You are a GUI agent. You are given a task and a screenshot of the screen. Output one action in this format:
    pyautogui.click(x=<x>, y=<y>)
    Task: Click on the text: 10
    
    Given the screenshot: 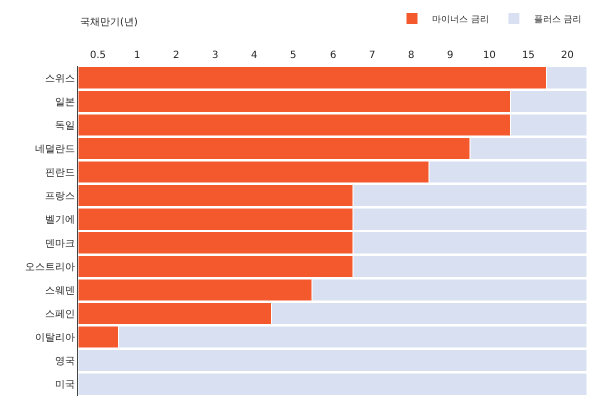 What is the action you would take?
    pyautogui.click(x=489, y=55)
    